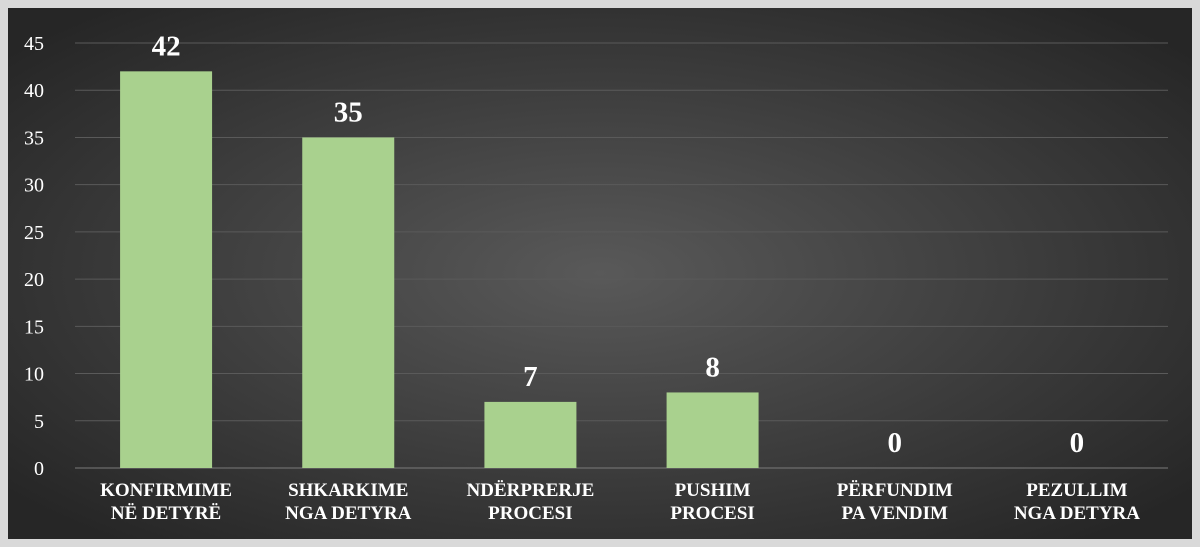  Describe the element at coordinates (895, 513) in the screenshot. I see `x-tick-label: PA VENDIM` at that location.